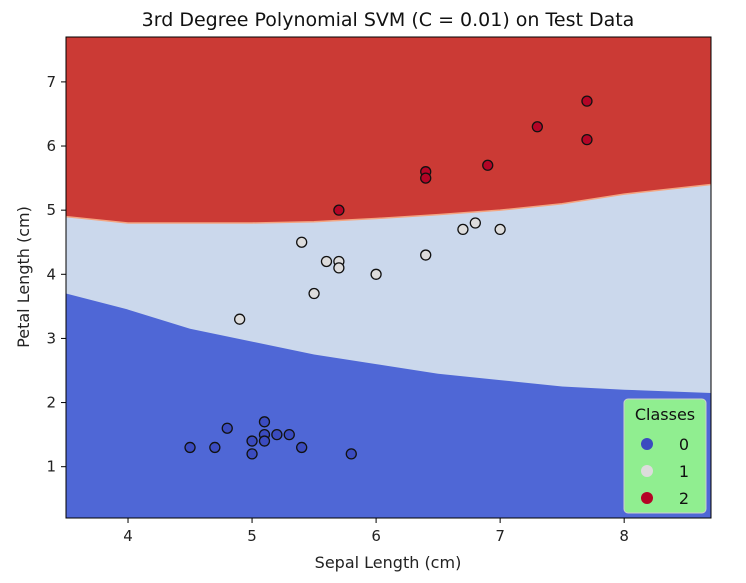 Image resolution: width=746 pixels, height=583 pixels. I want to click on legend-label-class-0: 0, so click(684, 444).